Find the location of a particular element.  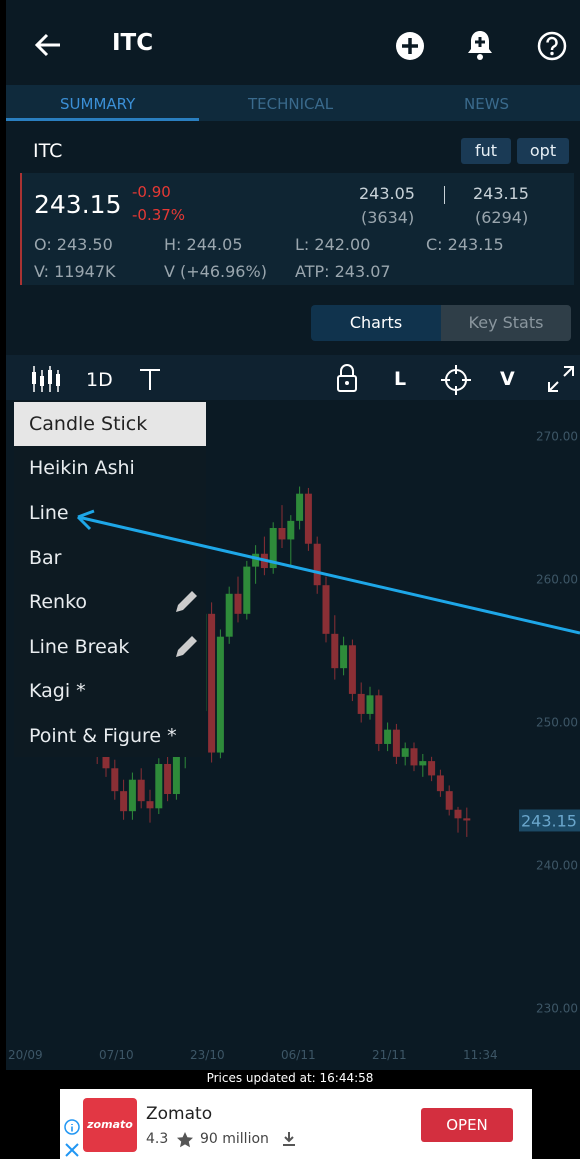

menu-item: Kagi * is located at coordinates (57, 691).